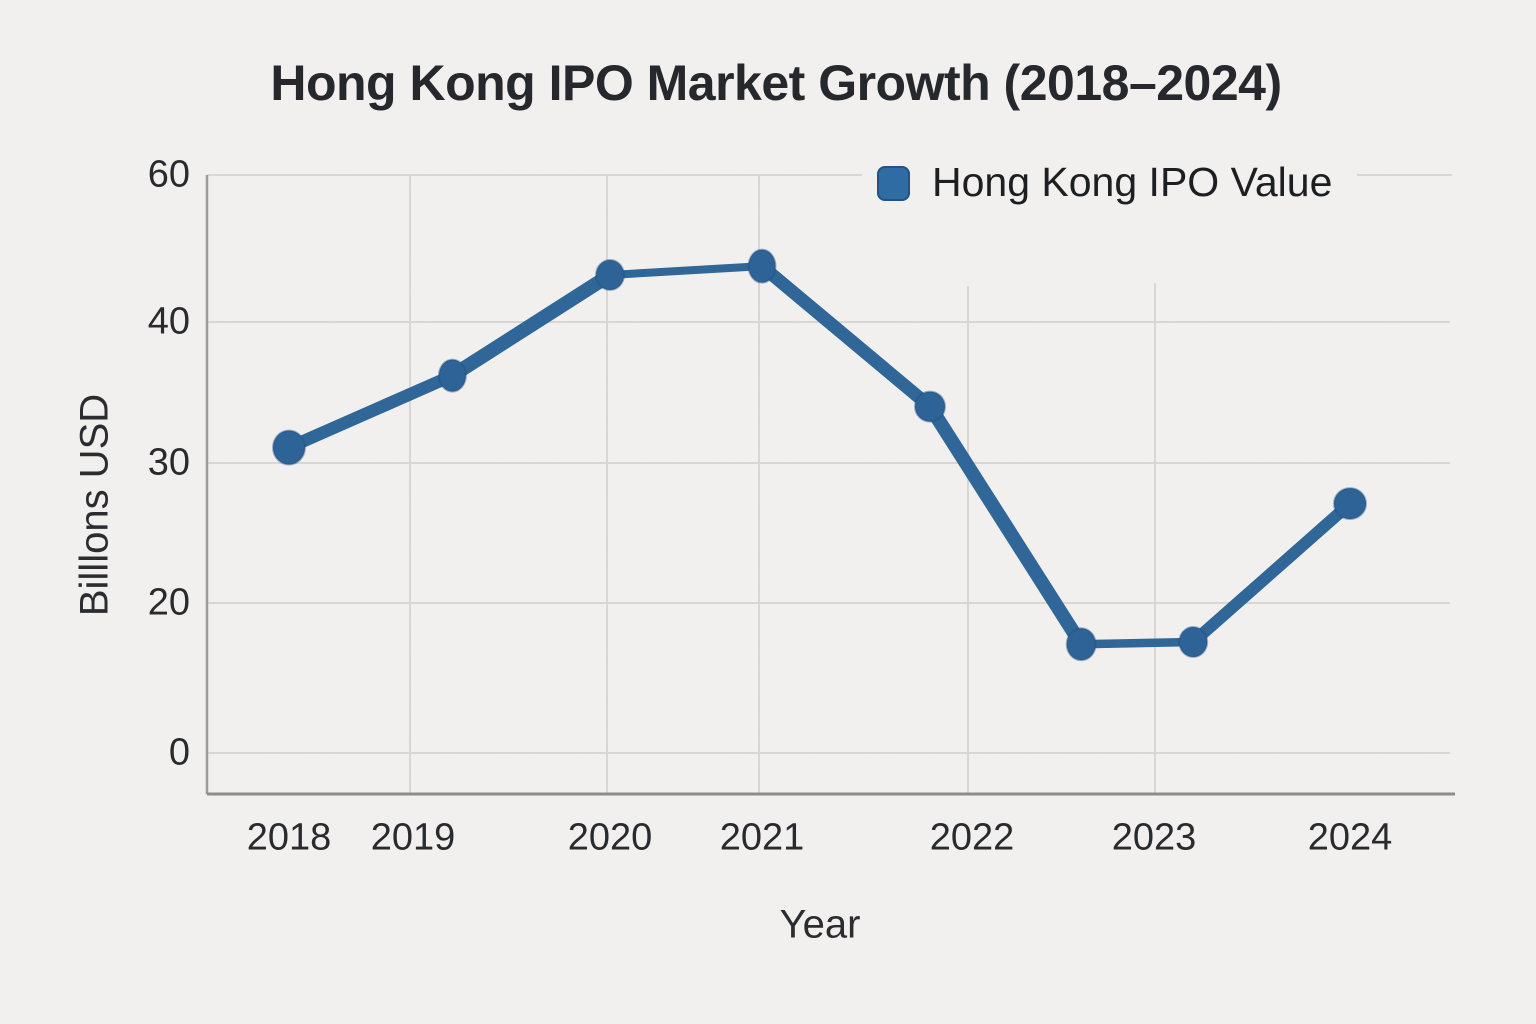  What do you see at coordinates (762, 837) in the screenshot?
I see `x-tick-label: 2021` at bounding box center [762, 837].